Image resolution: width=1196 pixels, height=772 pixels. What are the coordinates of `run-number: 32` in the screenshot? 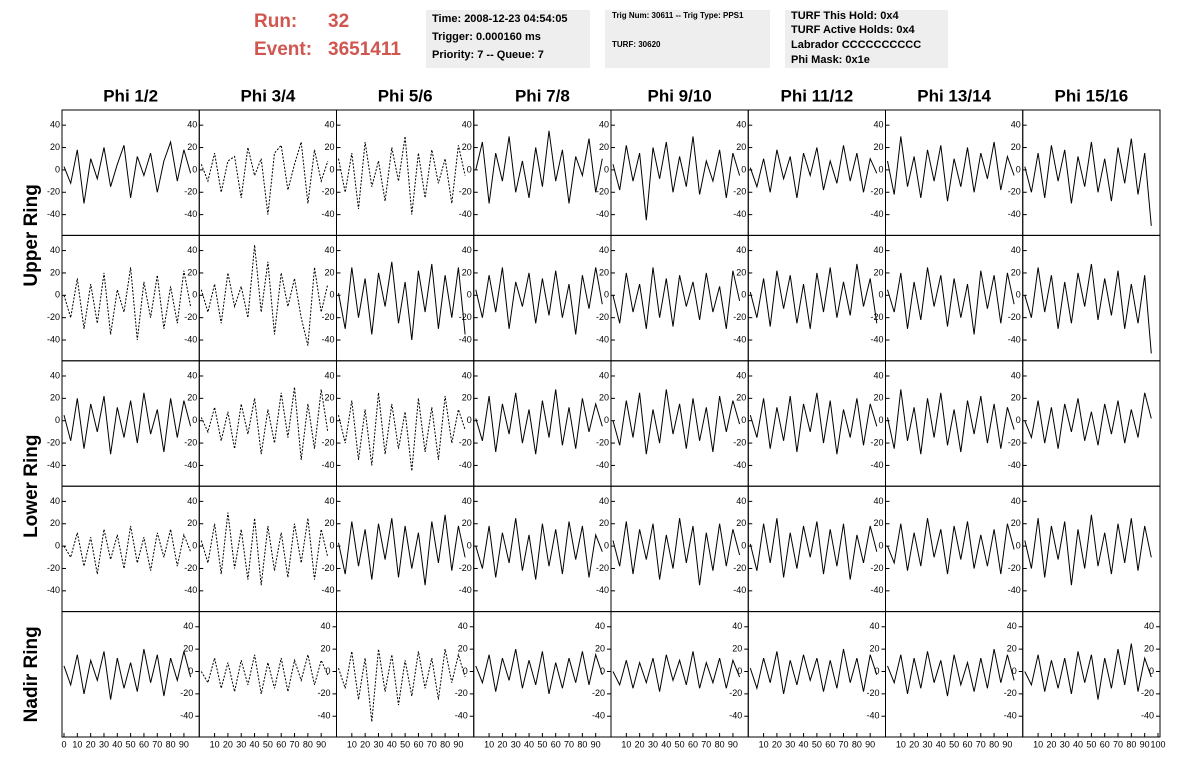 It's located at (338, 21).